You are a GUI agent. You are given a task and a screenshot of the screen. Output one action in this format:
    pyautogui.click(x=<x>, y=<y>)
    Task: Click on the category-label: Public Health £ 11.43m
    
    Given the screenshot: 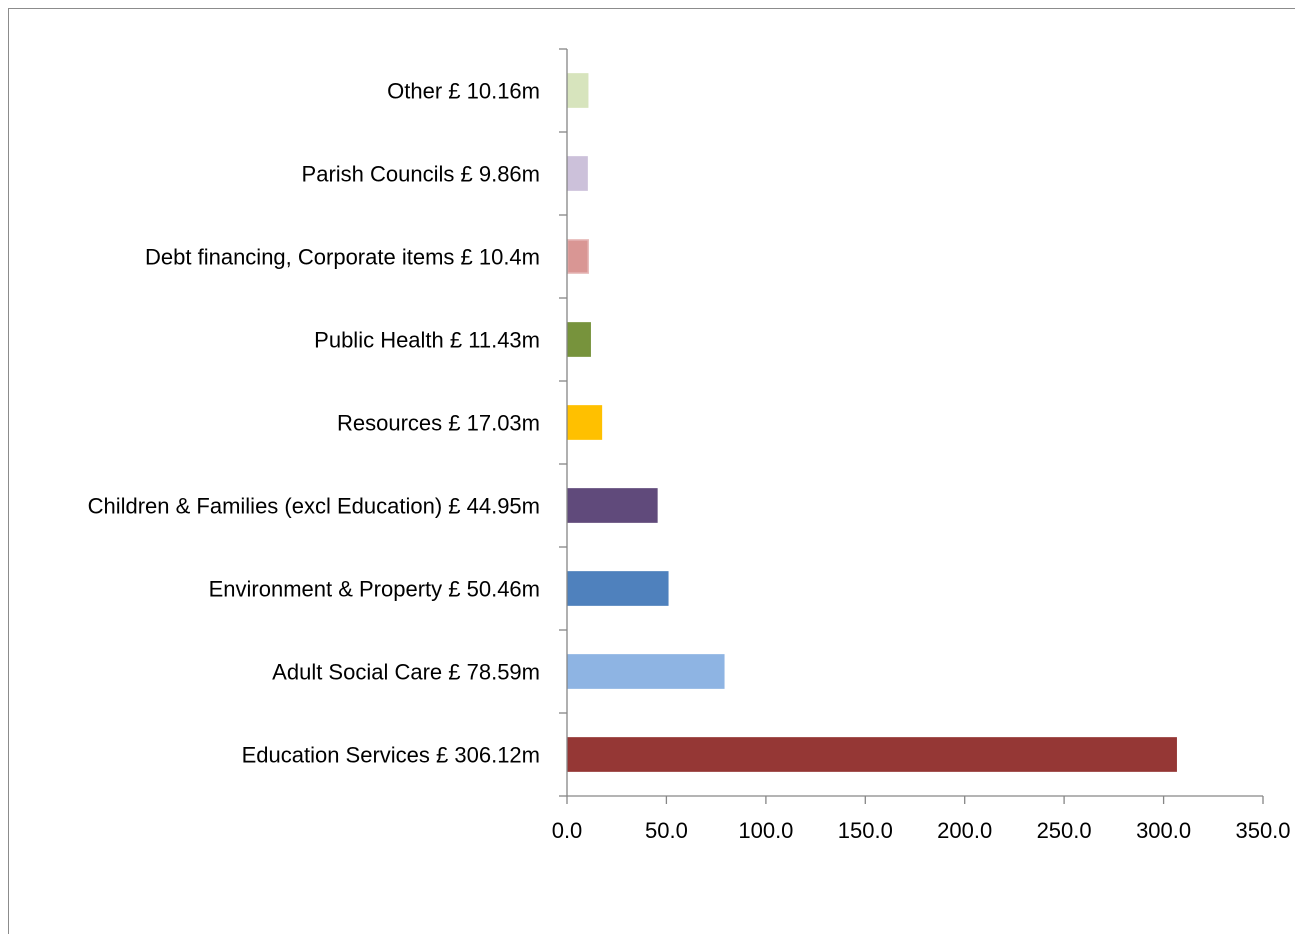 What is the action you would take?
    pyautogui.click(x=427, y=340)
    